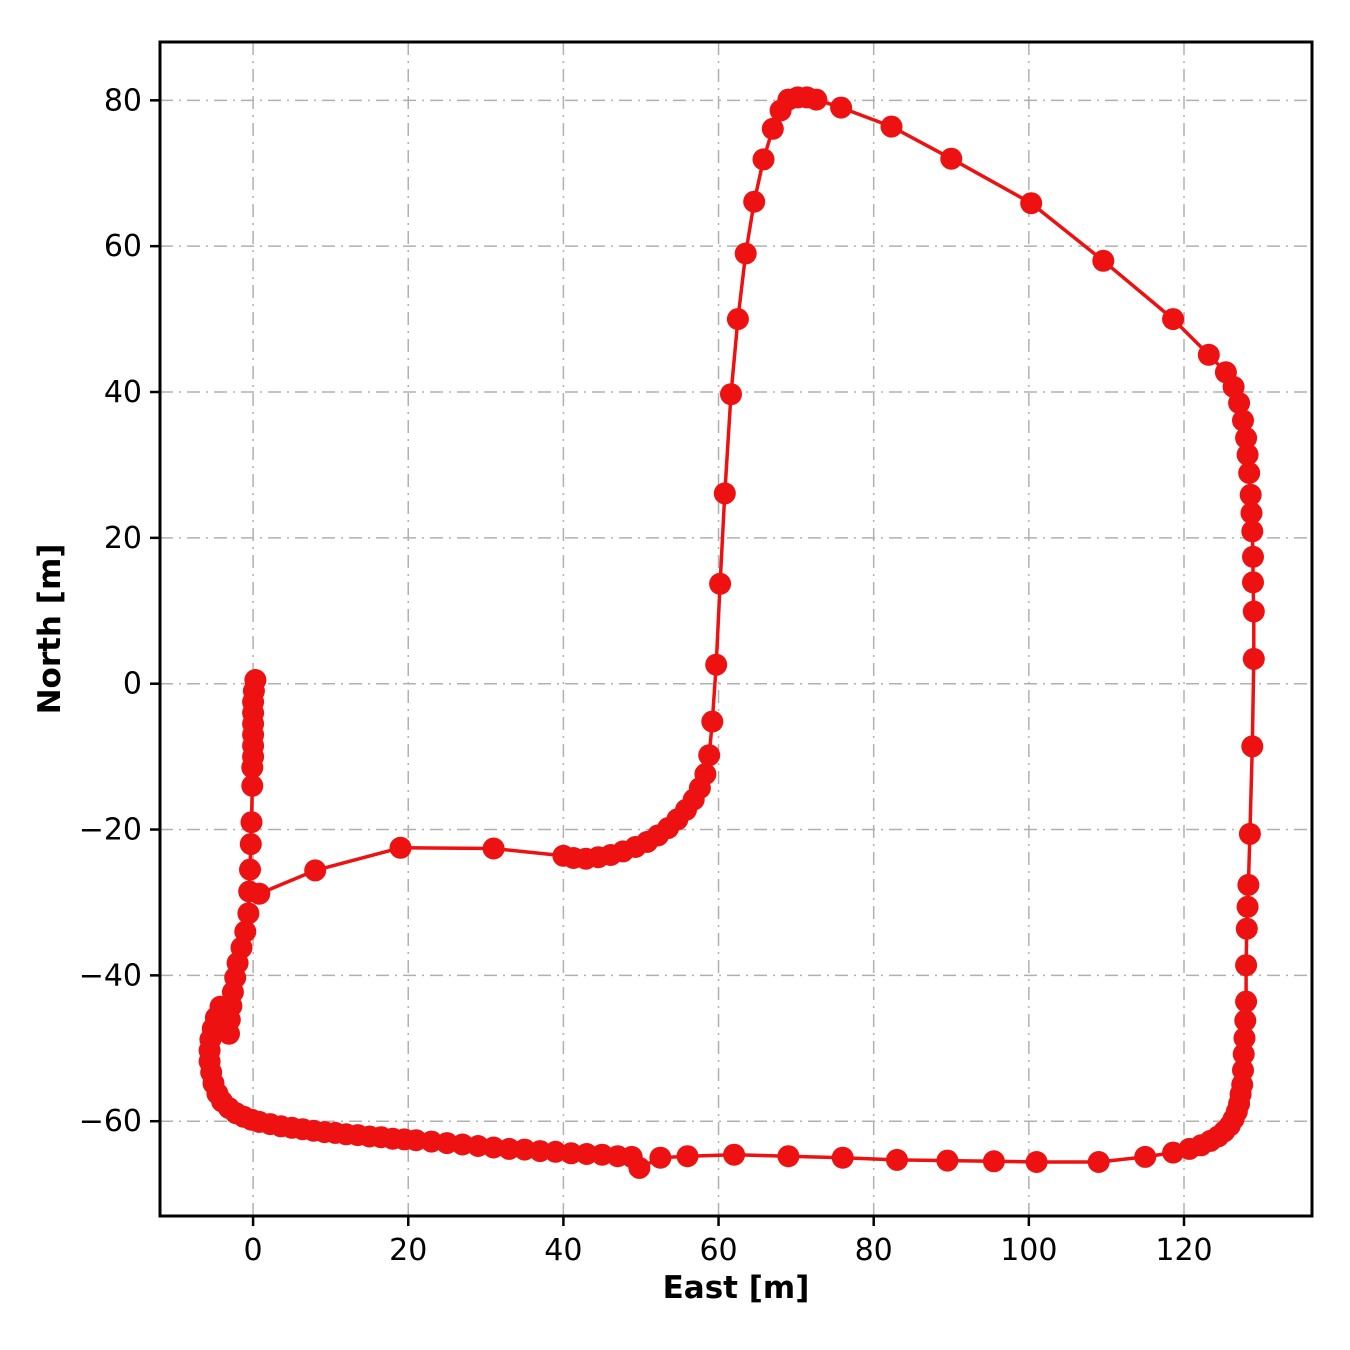 Image resolution: width=1350 pixels, height=1350 pixels. I want to click on x-tick-label: 120, so click(1183, 1250).